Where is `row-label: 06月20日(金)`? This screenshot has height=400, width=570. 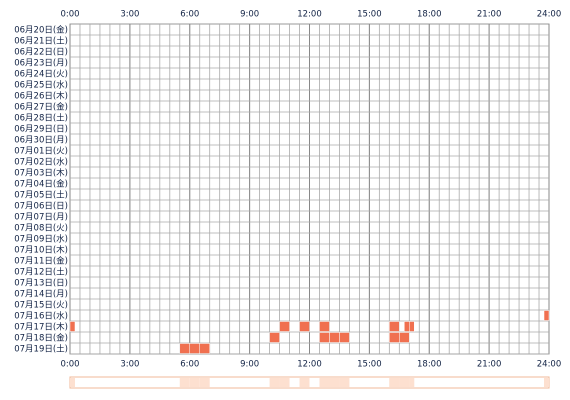 row-label: 06月20日(金) is located at coordinates (41, 30).